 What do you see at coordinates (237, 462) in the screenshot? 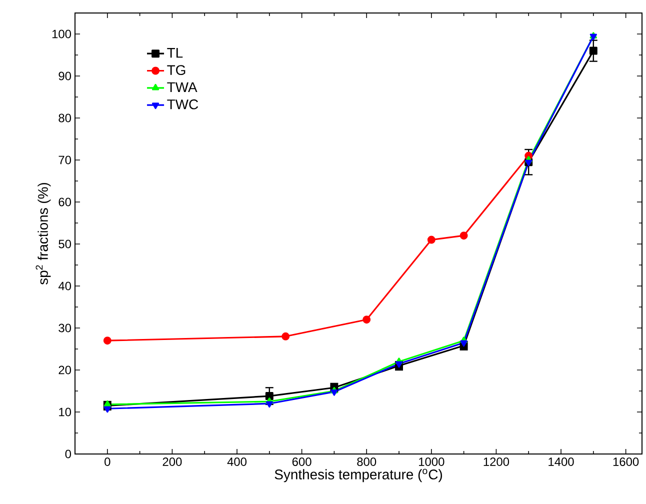
I see `x-tick-label: 400` at bounding box center [237, 462].